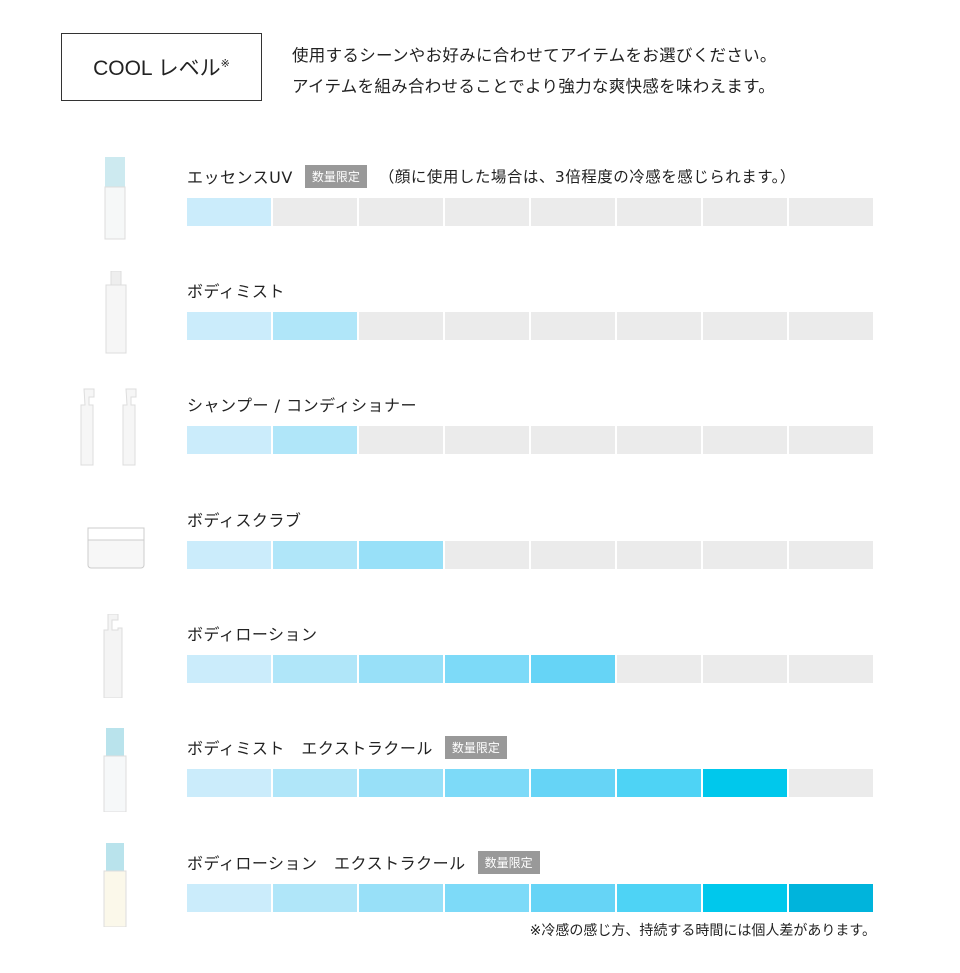 This screenshot has width=960, height=973. I want to click on product-note: （顔に使用した場合は、3倍程度の冷感を感じられます。）, so click(587, 177).